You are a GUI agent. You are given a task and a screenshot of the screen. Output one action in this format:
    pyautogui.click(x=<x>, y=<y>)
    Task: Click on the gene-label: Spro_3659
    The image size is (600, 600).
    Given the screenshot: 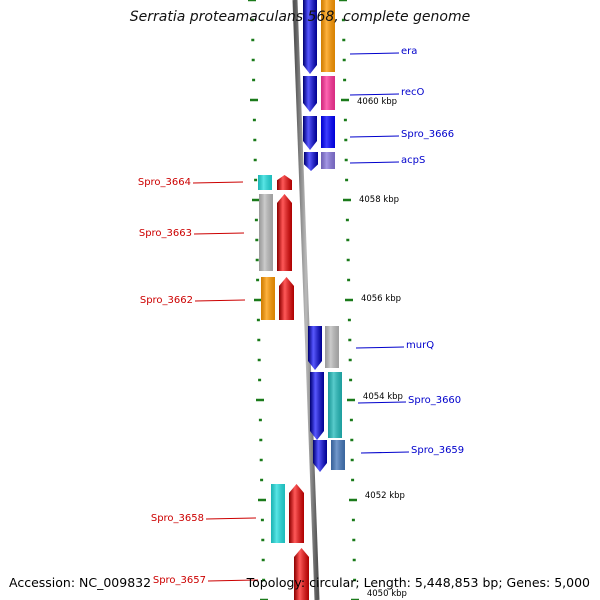 What is the action you would take?
    pyautogui.click(x=437, y=450)
    